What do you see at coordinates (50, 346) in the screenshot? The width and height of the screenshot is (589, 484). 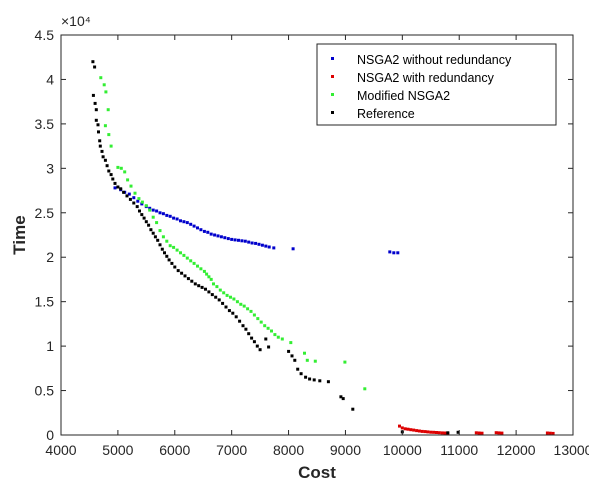 I see `y-tick-label: 1` at bounding box center [50, 346].